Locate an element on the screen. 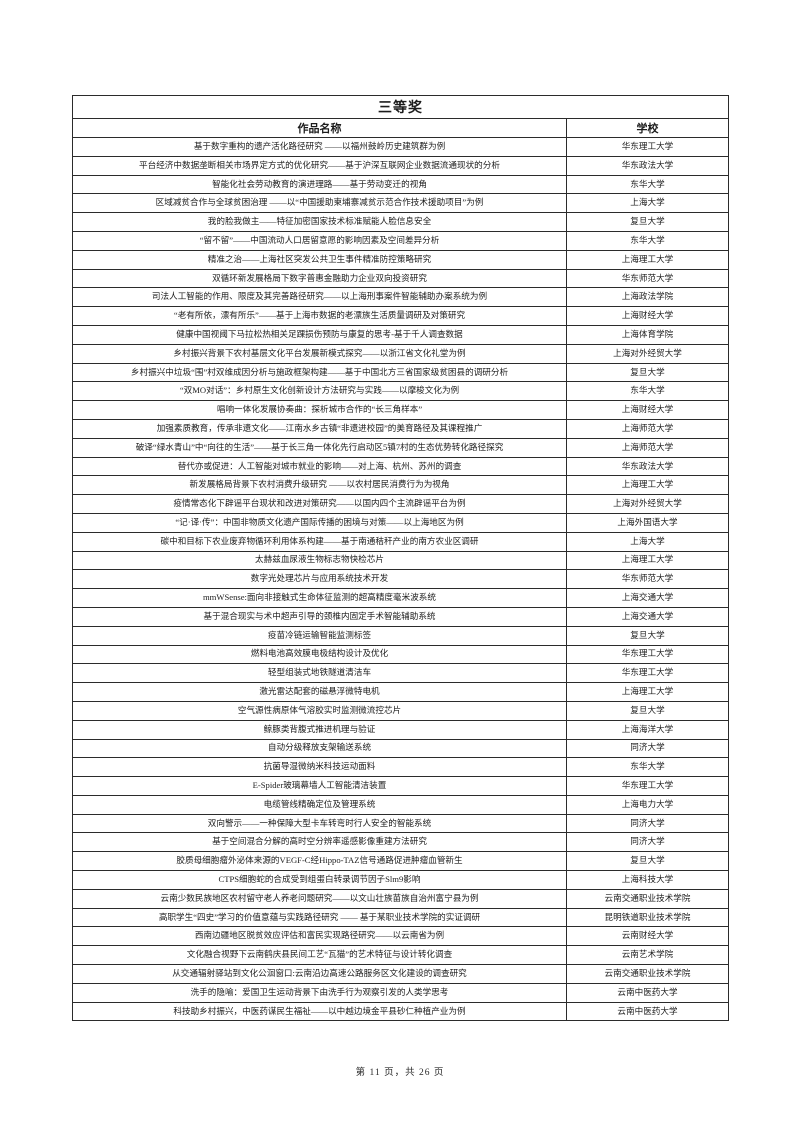  table-row: 太赫兹血尿液生物标志物快检芯片 上海理工大学 is located at coordinates (400, 560).